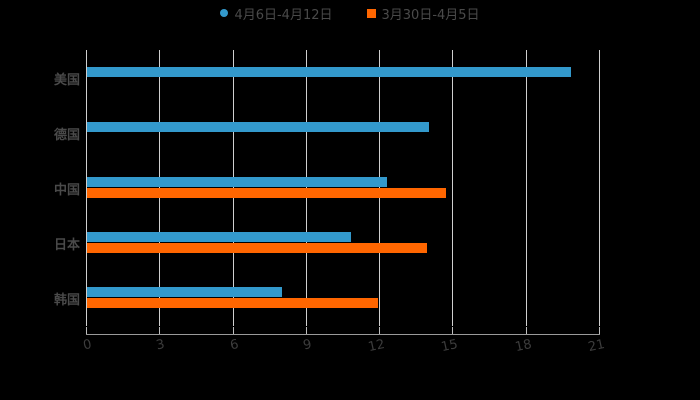 The image size is (700, 400). Describe the element at coordinates (449, 346) in the screenshot. I see `x-tick-label: 15` at that location.